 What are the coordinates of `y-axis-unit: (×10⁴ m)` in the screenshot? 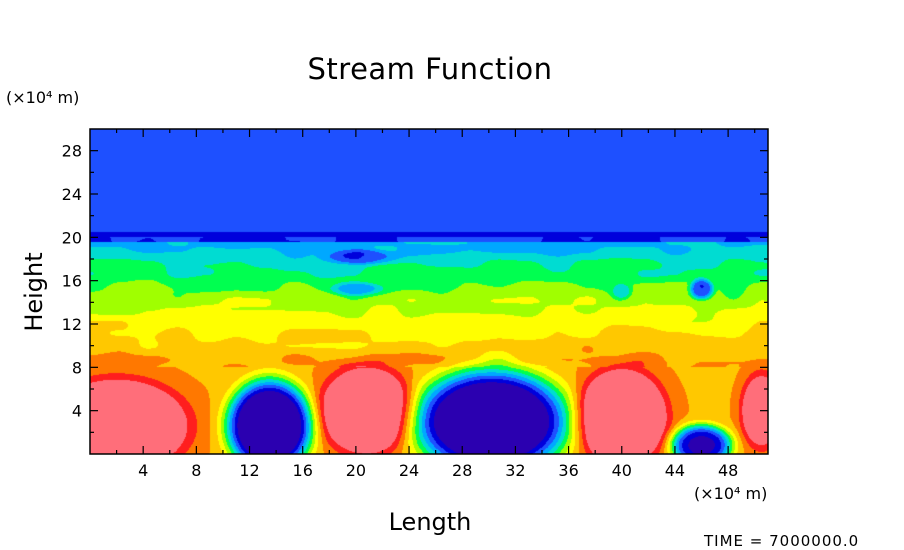 It's located at (43, 97).